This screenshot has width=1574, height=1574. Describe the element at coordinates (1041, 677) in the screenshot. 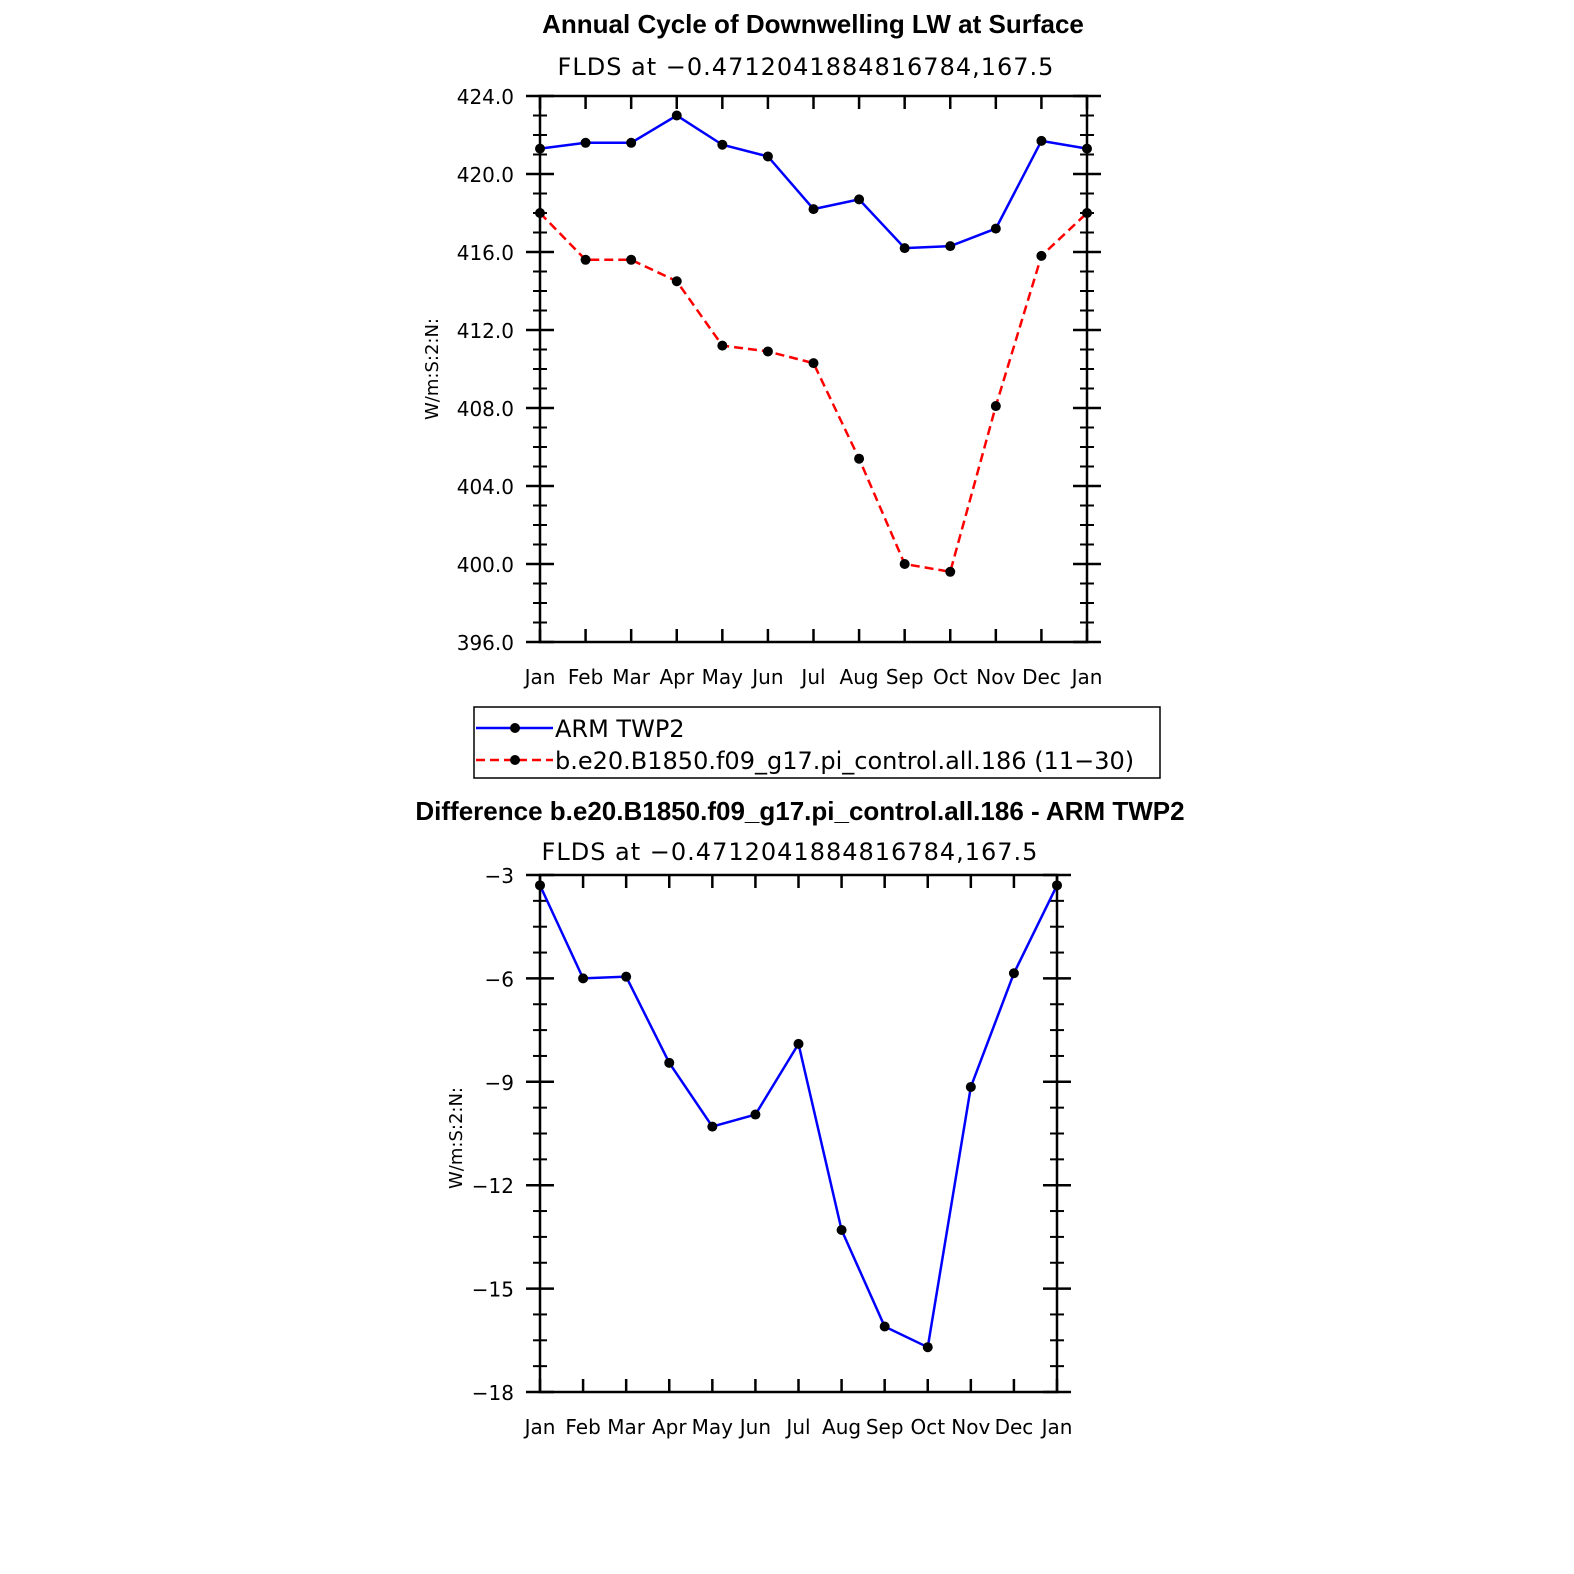

I see `top-xtick-label: Dec` at that location.